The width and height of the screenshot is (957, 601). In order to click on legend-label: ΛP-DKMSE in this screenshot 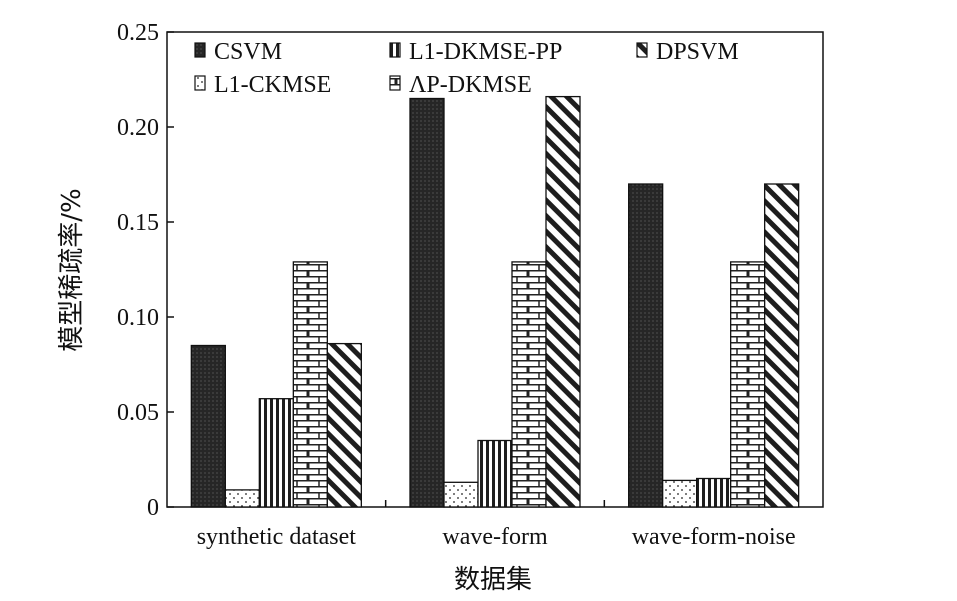, I will do `click(470, 85)`.